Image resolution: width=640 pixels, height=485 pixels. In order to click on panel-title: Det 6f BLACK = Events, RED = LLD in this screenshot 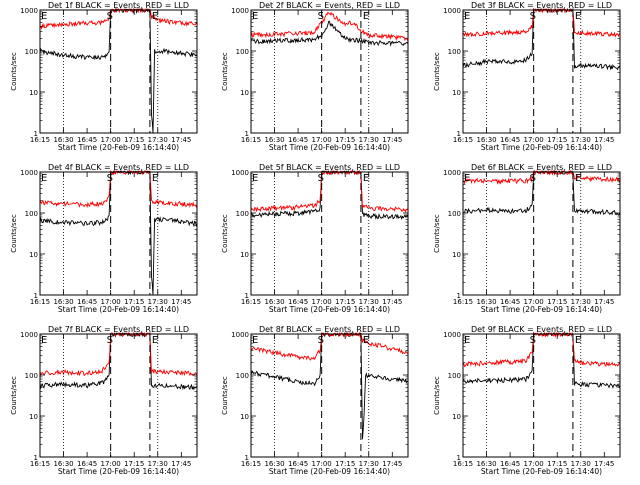, I will do `click(541, 167)`.